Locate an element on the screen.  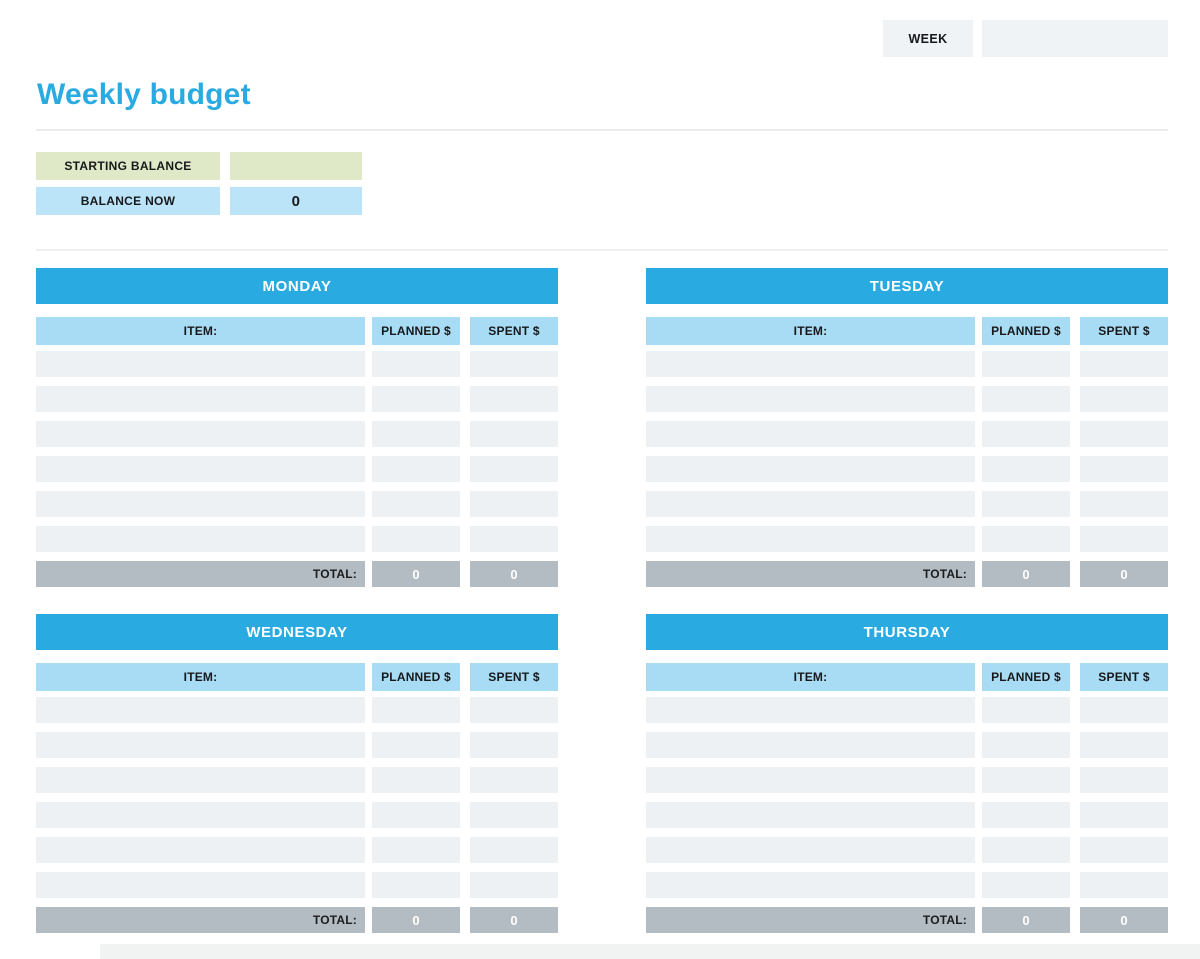
day-header: MONDAY is located at coordinates (297, 286).